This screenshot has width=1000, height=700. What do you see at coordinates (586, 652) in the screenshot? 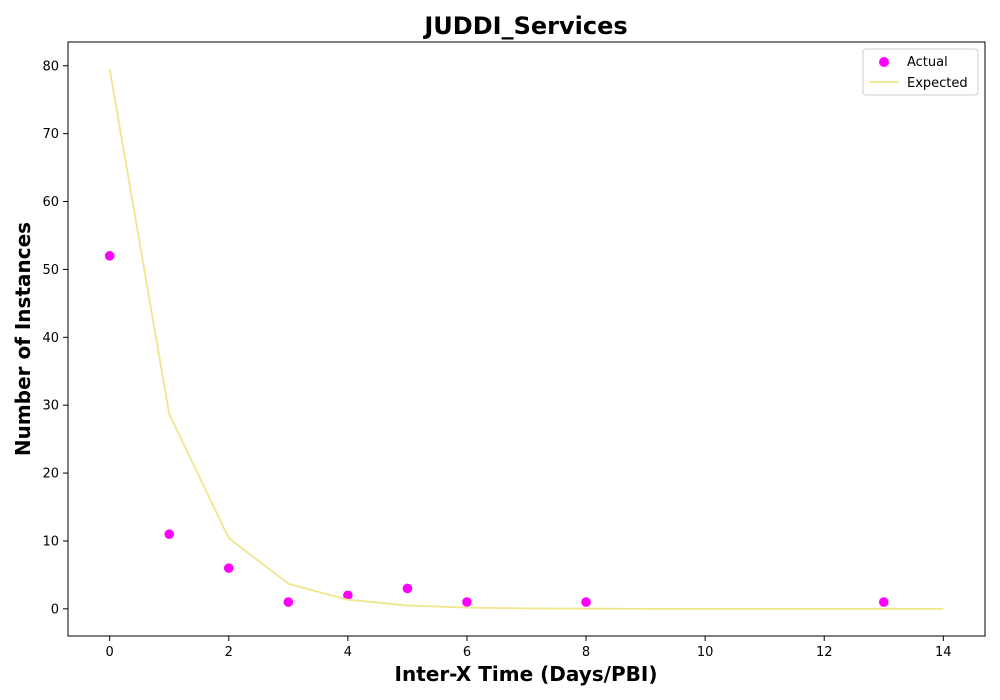
I see `x-tick-label: 8` at bounding box center [586, 652].